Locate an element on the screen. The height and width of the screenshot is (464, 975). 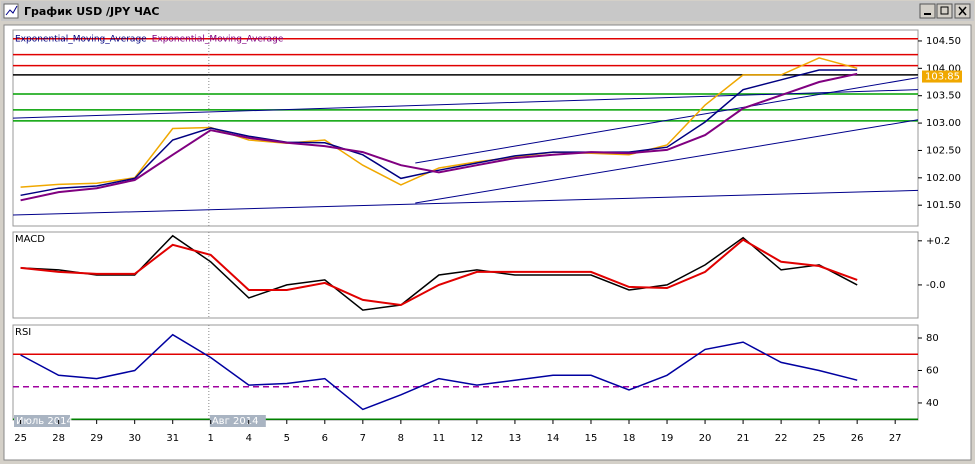
x-tick-label: 6 is located at coordinates (325, 438).